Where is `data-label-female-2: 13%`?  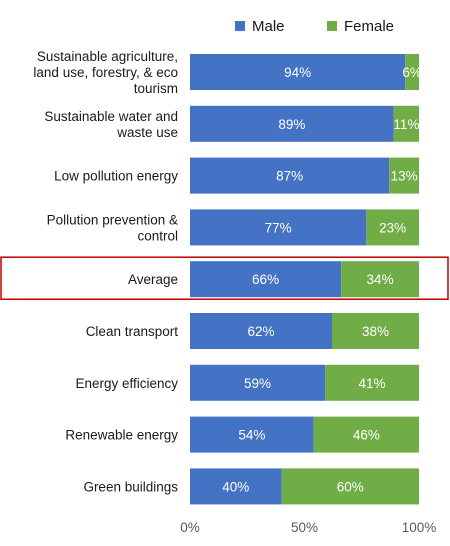 data-label-female-2: 13% is located at coordinates (404, 176).